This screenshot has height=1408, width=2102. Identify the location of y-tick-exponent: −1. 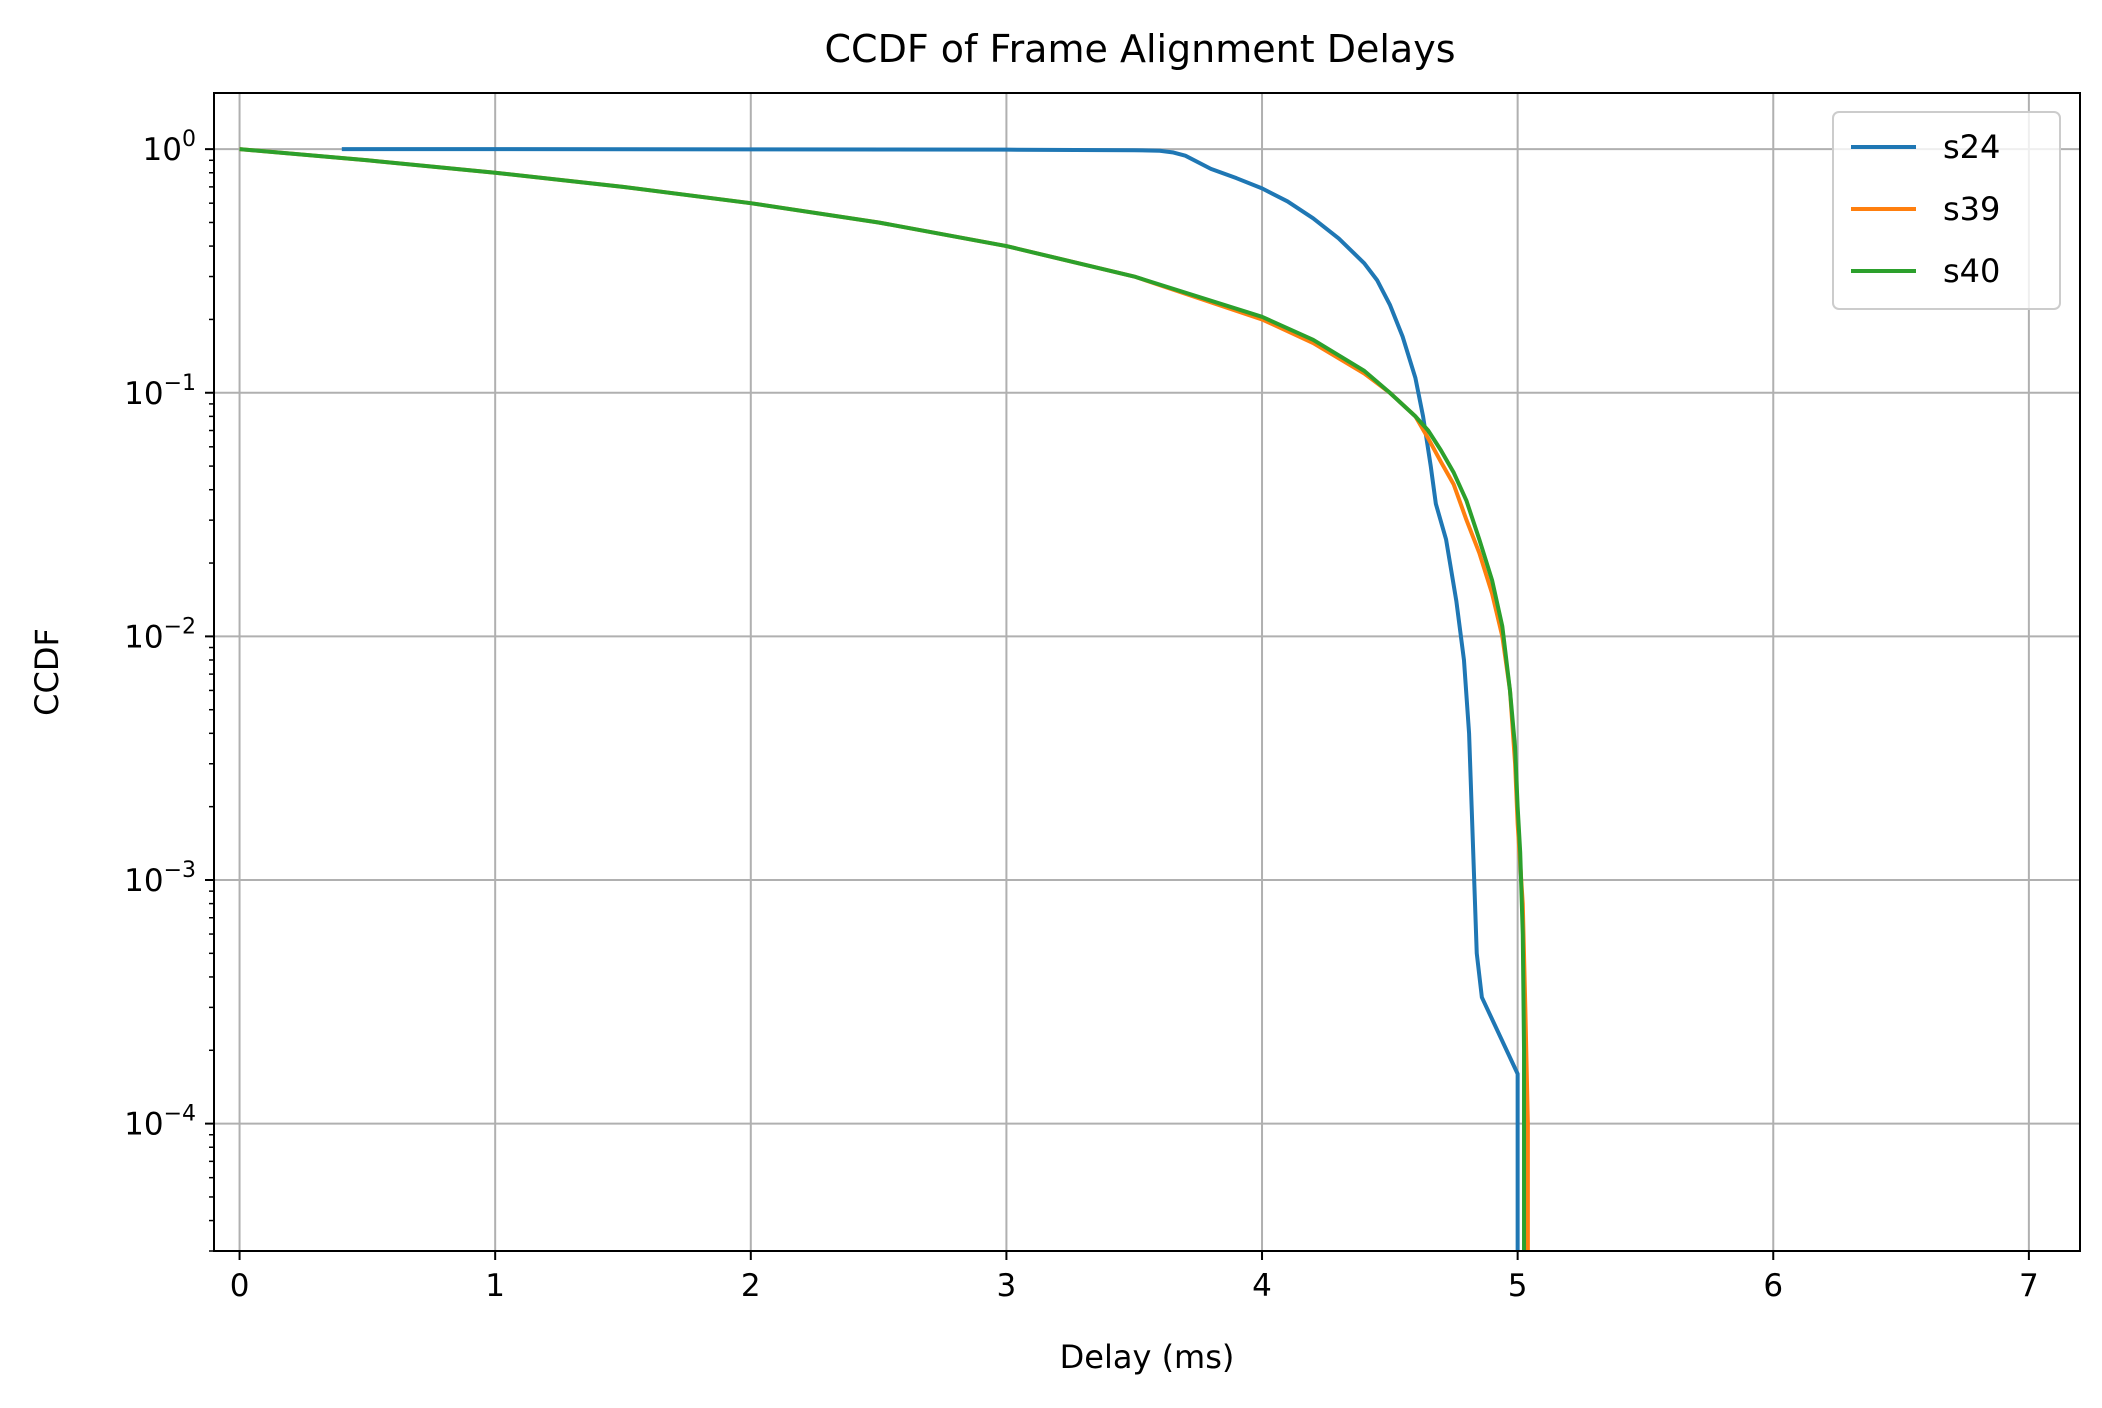
(180, 383).